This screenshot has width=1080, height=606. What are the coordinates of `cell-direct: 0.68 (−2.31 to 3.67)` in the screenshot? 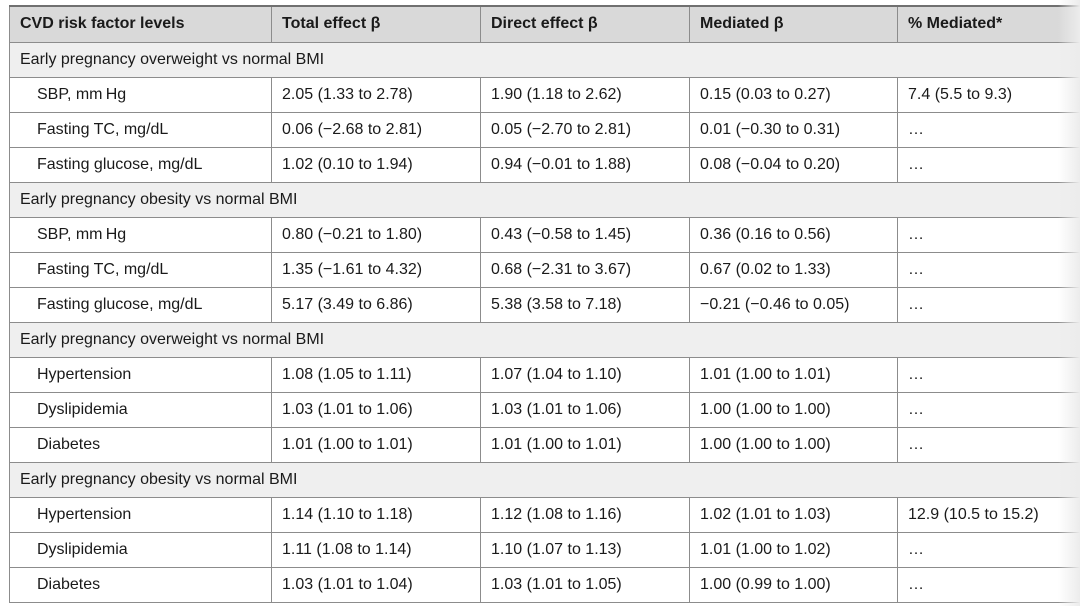 It's located at (585, 269).